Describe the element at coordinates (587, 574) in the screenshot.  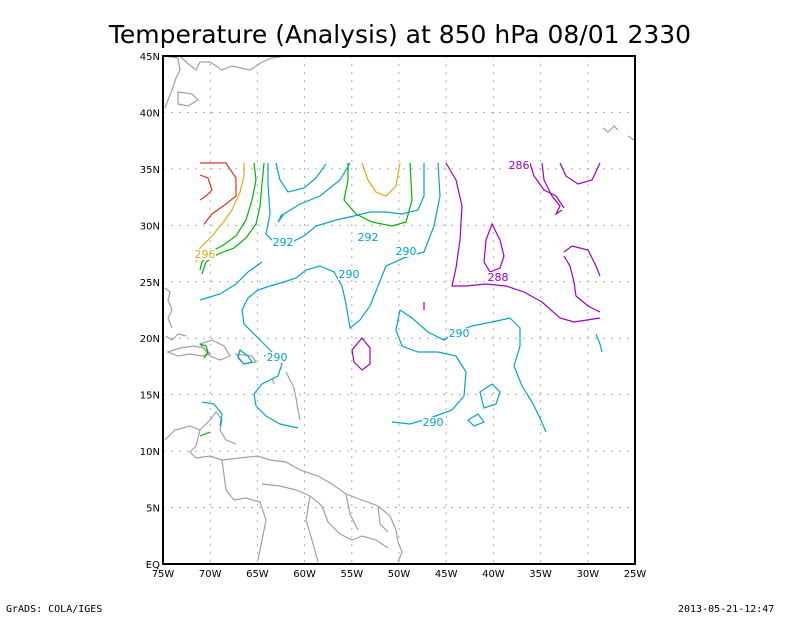
I see `lon-tick-label: 30W` at that location.